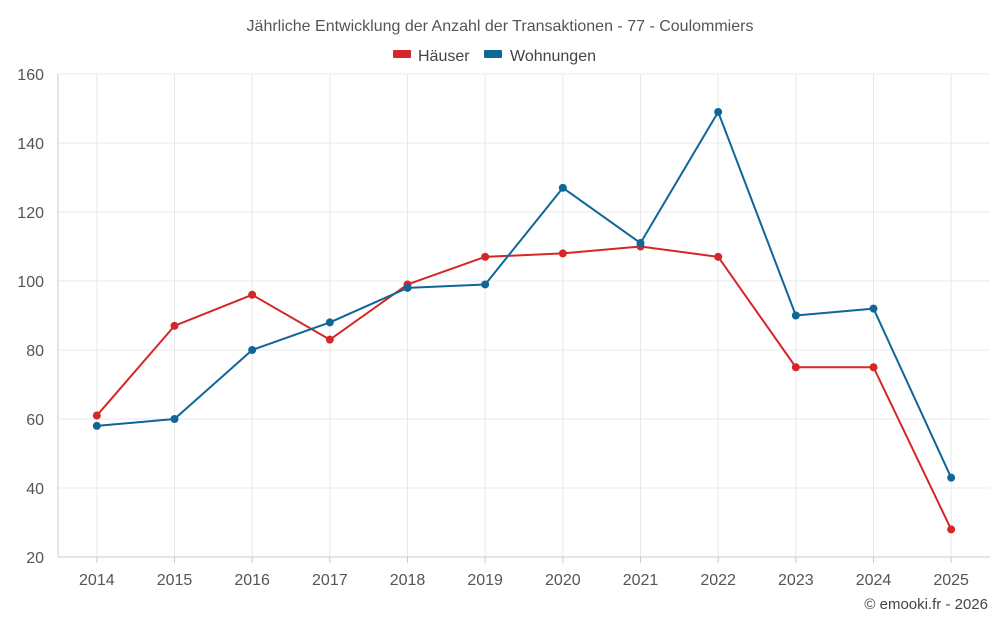 This screenshot has width=1000, height=625. Describe the element at coordinates (444, 56) in the screenshot. I see `legend-label-haeuser: Häuser` at that location.